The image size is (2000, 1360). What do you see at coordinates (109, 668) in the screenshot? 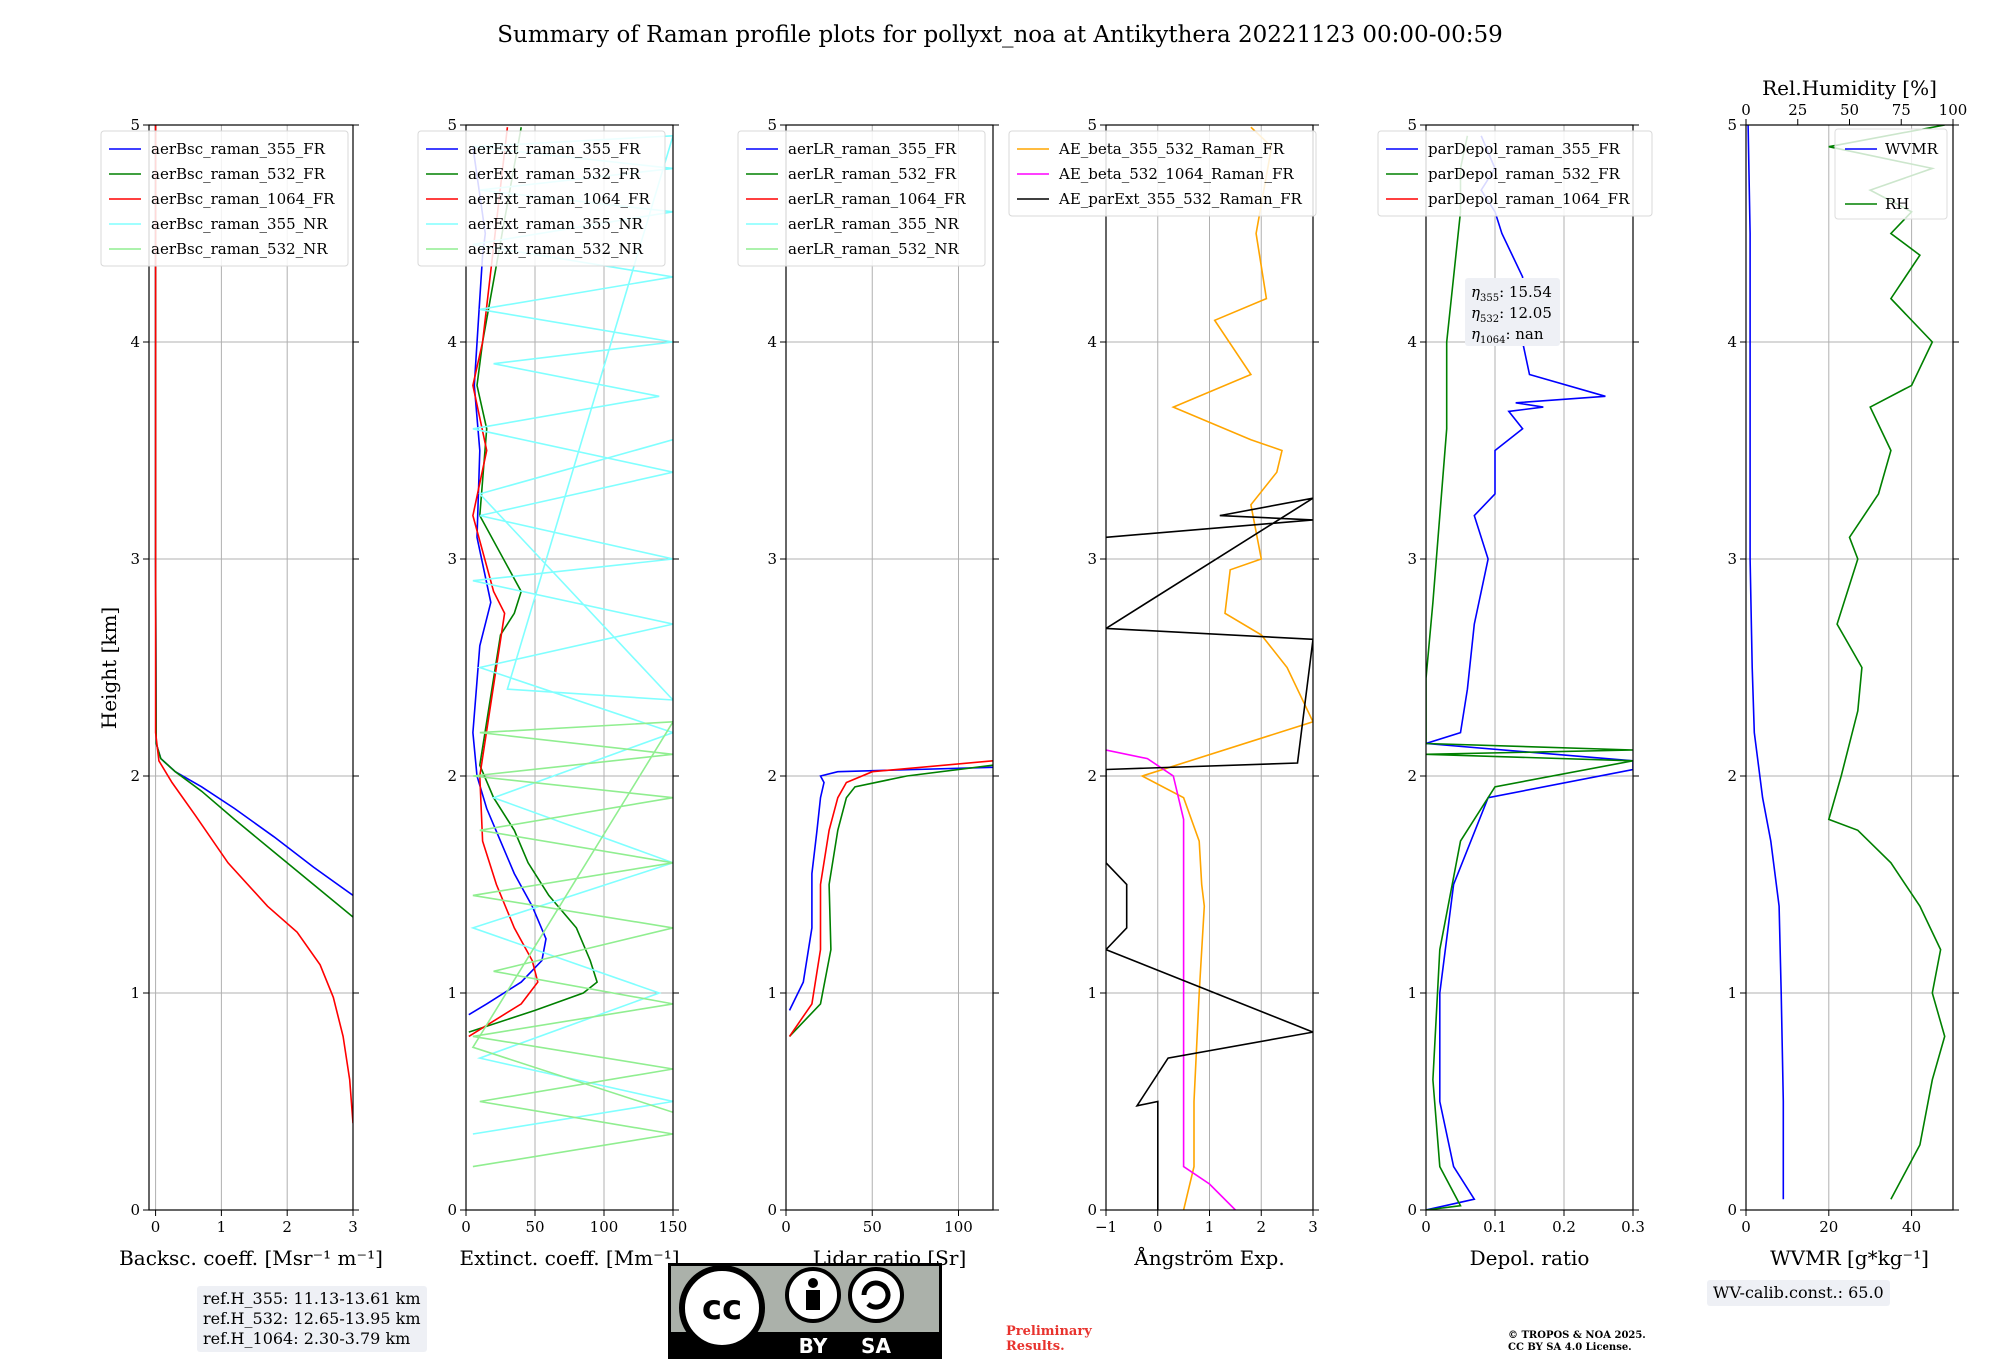
I see `y-axis-label: Height [km]` at bounding box center [109, 668].